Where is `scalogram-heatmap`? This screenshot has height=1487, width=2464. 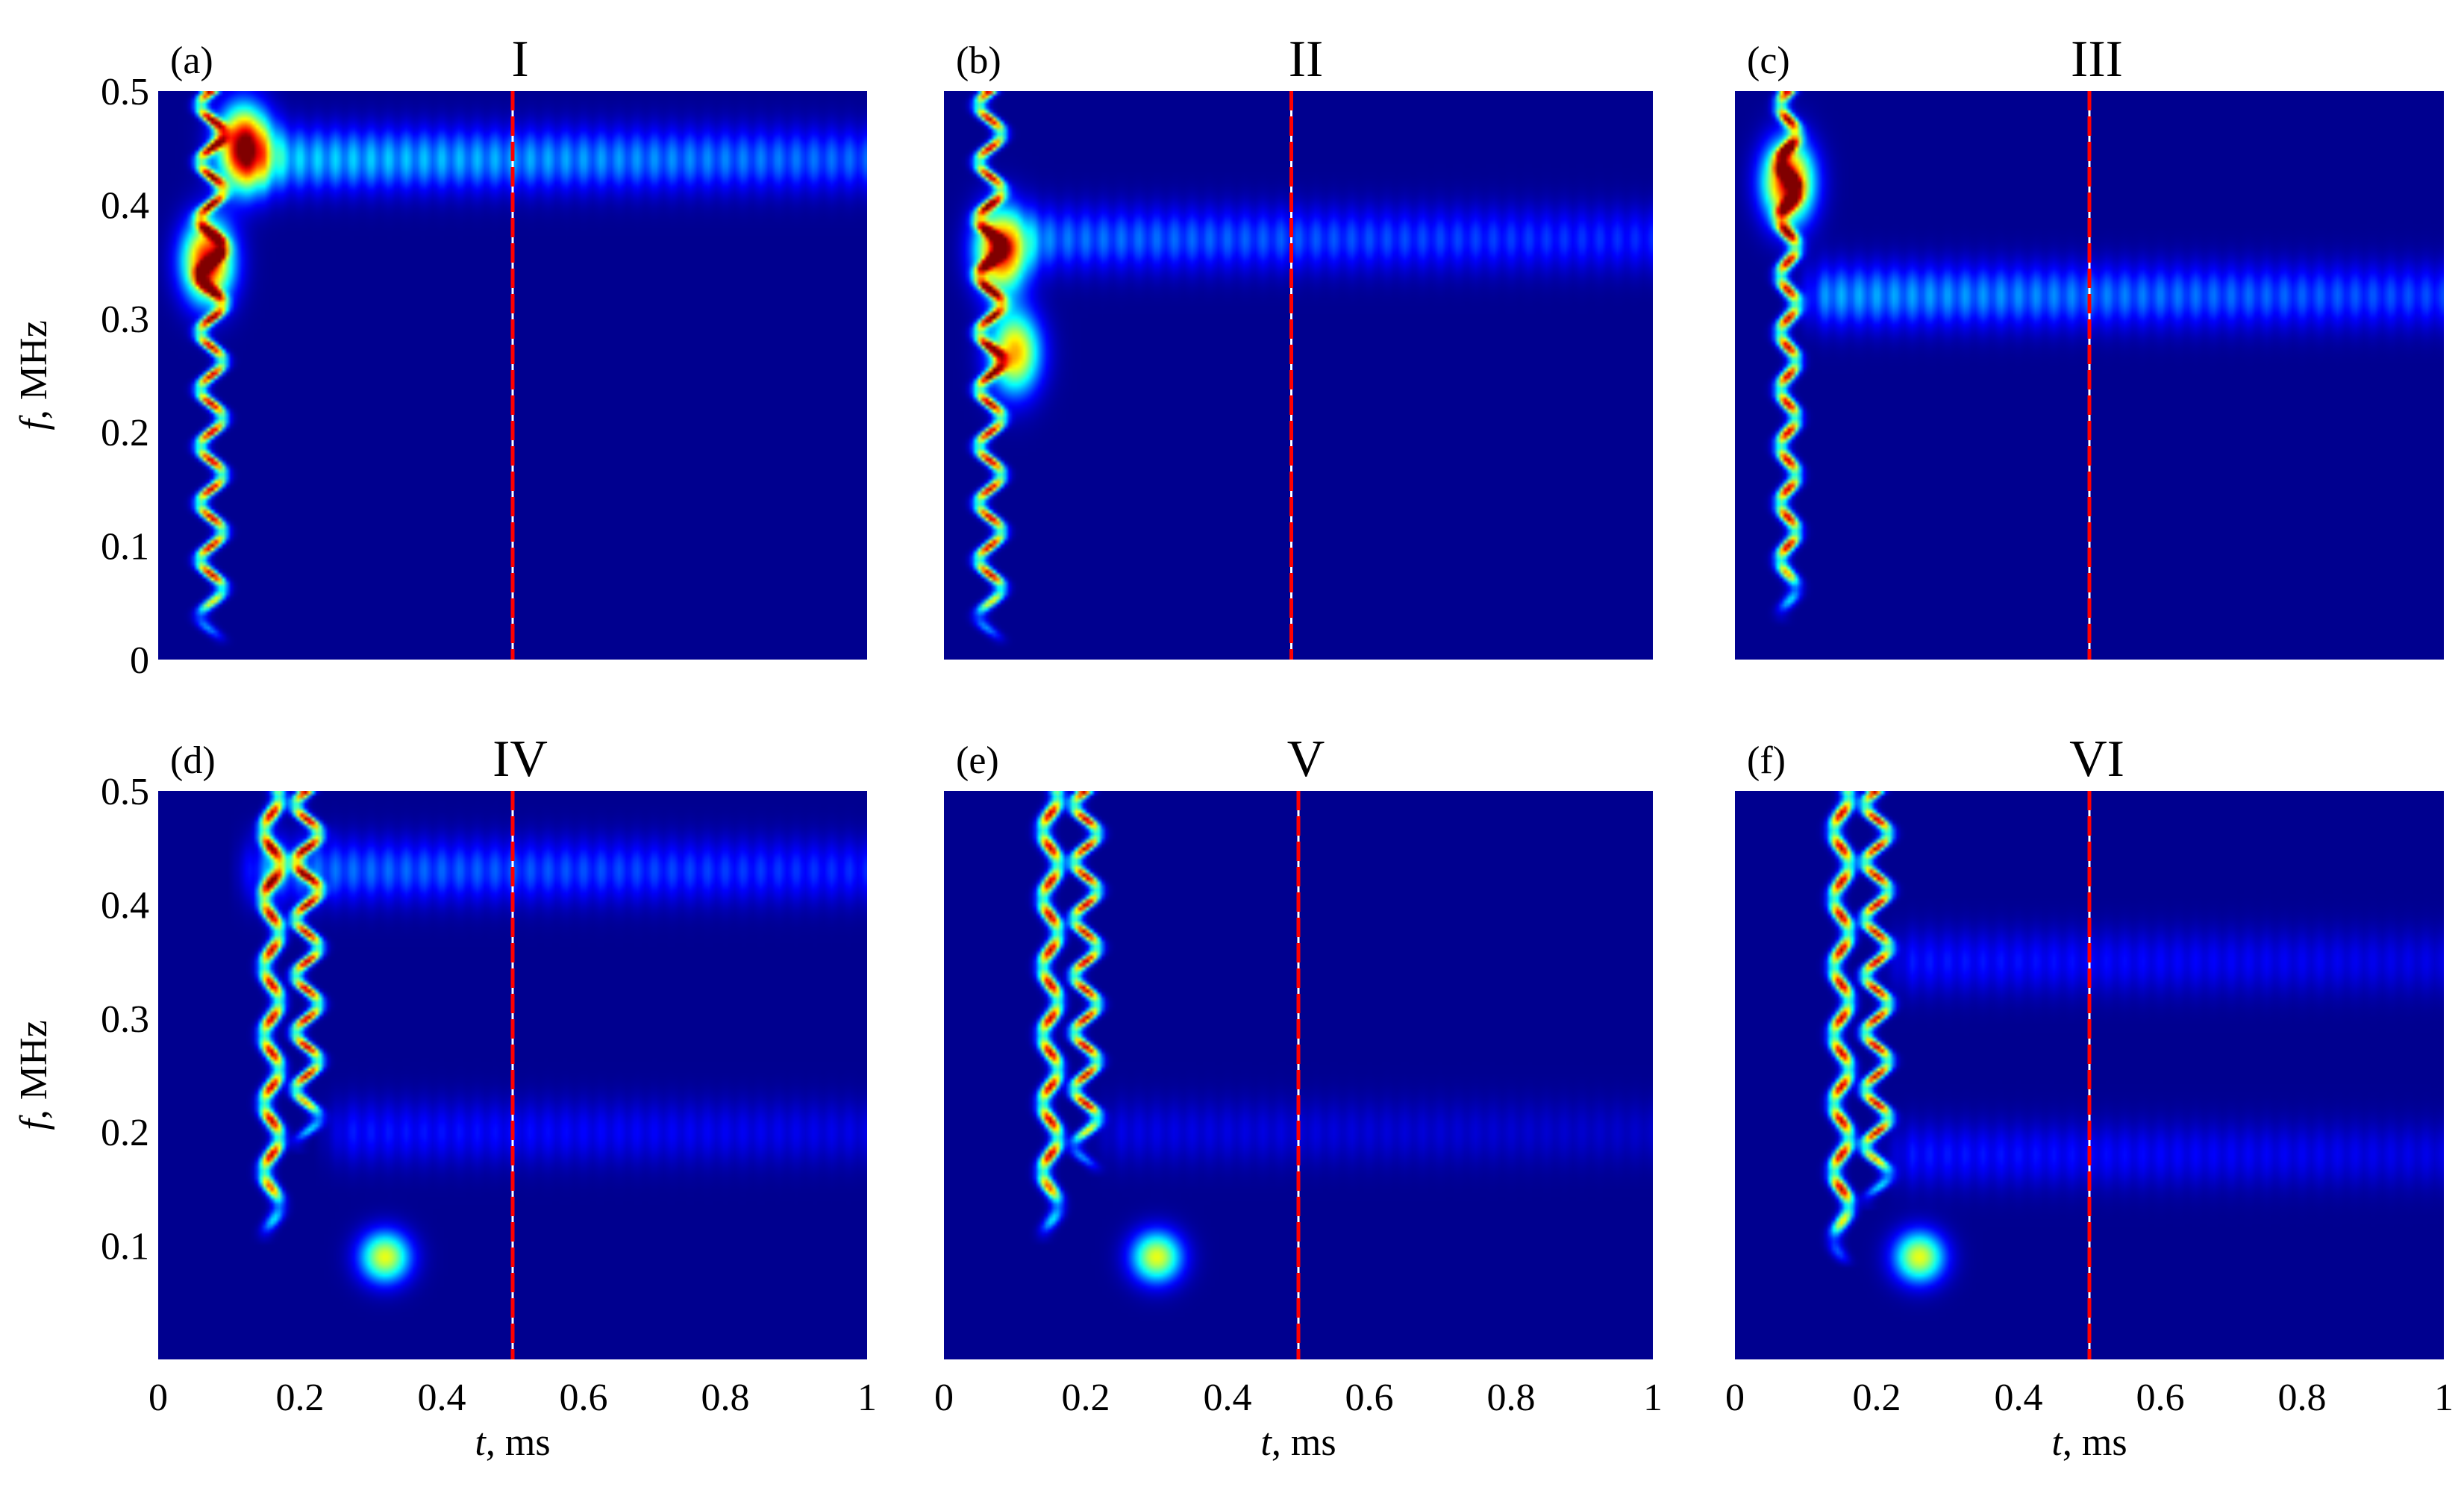 scalogram-heatmap is located at coordinates (1298, 375).